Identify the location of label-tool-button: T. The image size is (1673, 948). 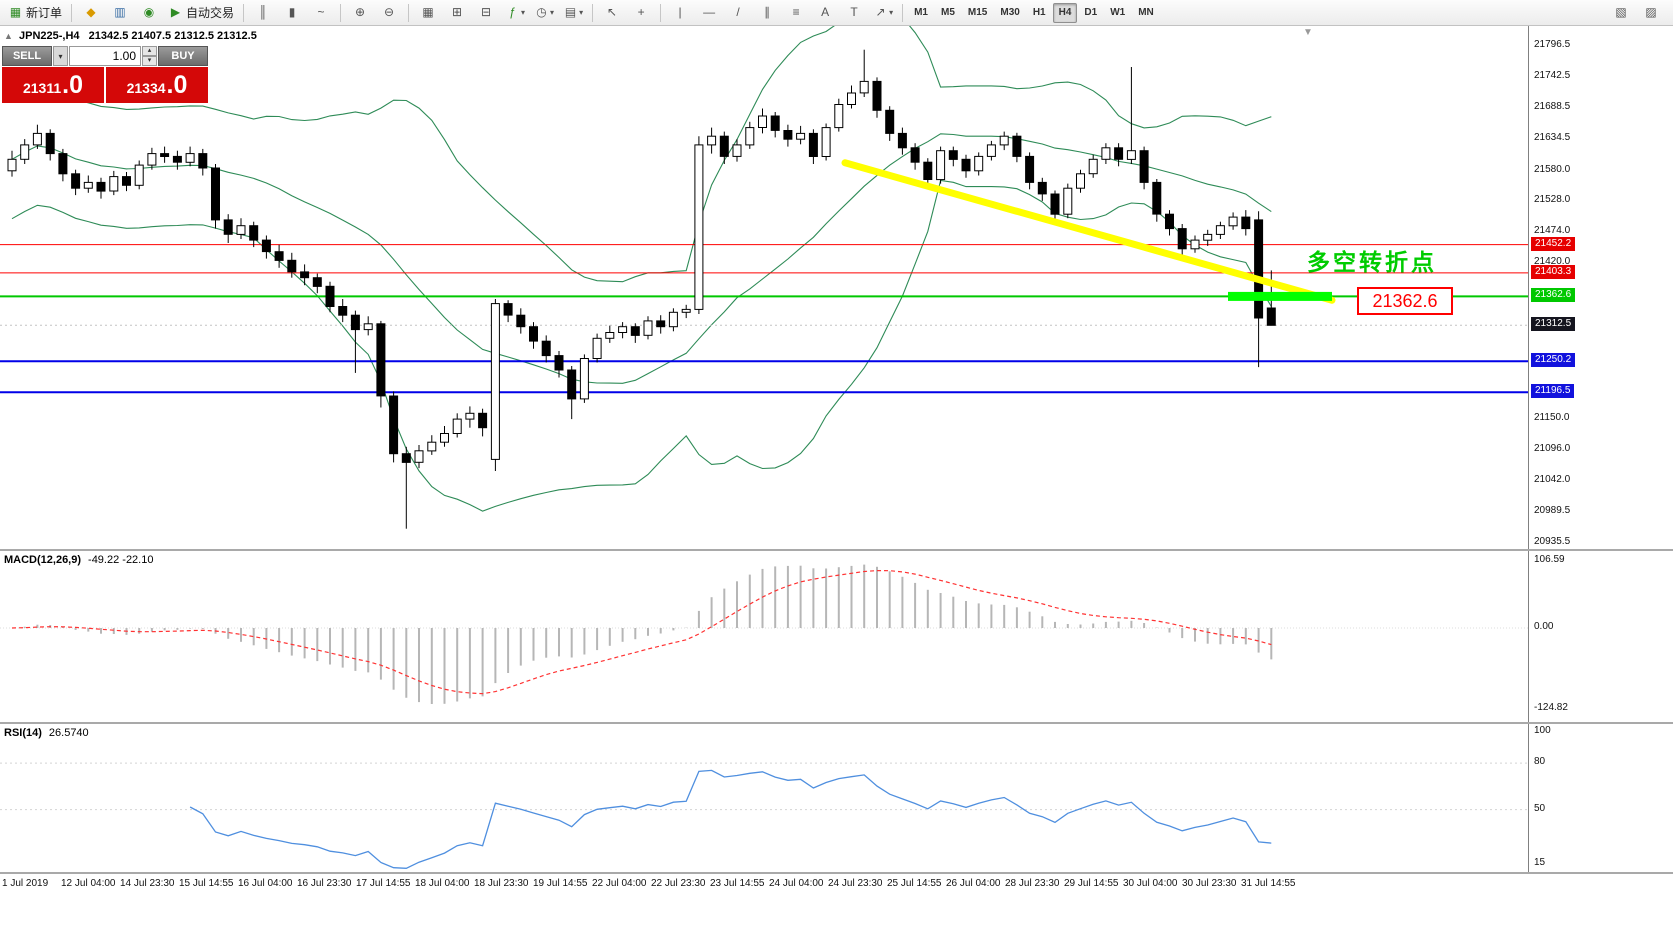
(854, 13).